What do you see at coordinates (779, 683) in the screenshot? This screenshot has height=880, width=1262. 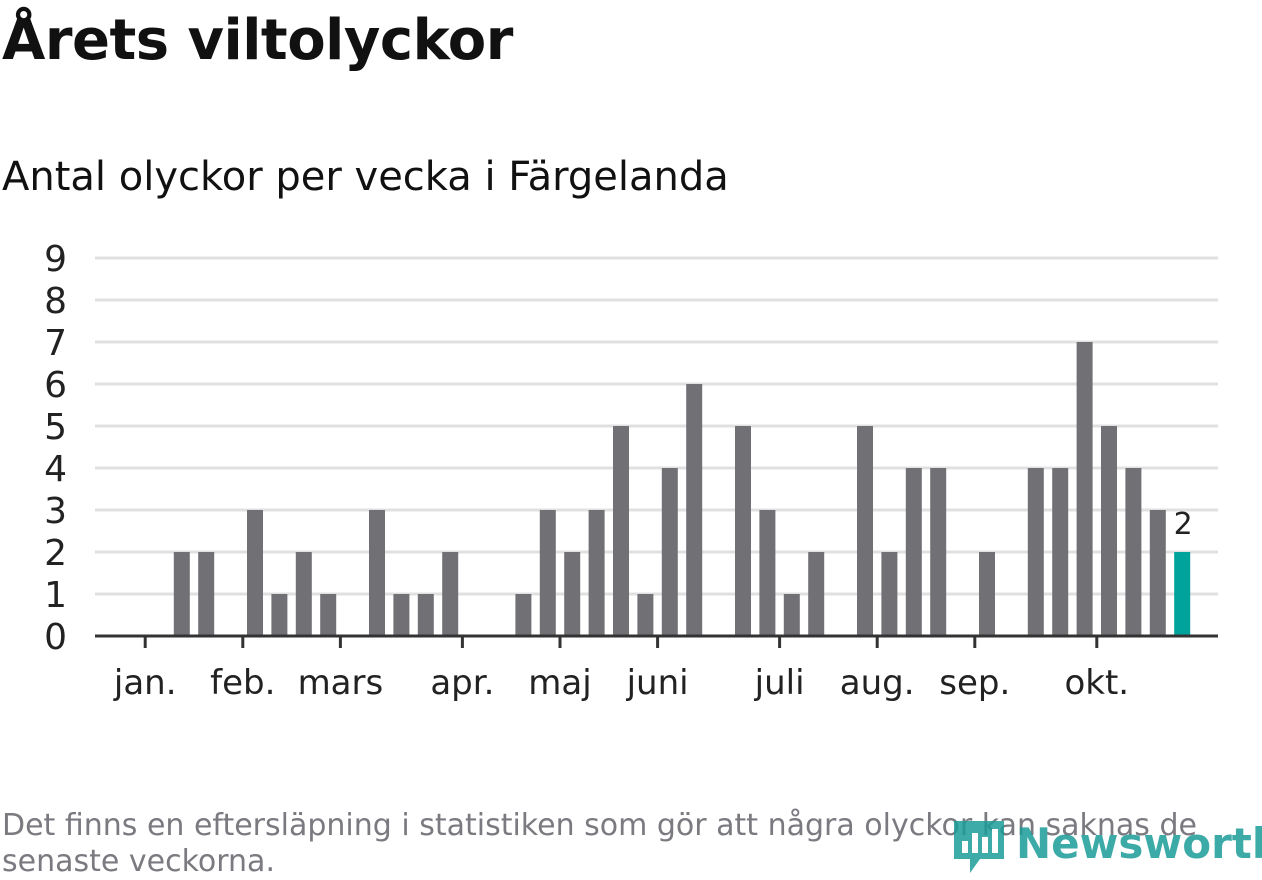 I see `x-tick-label: juli` at bounding box center [779, 683].